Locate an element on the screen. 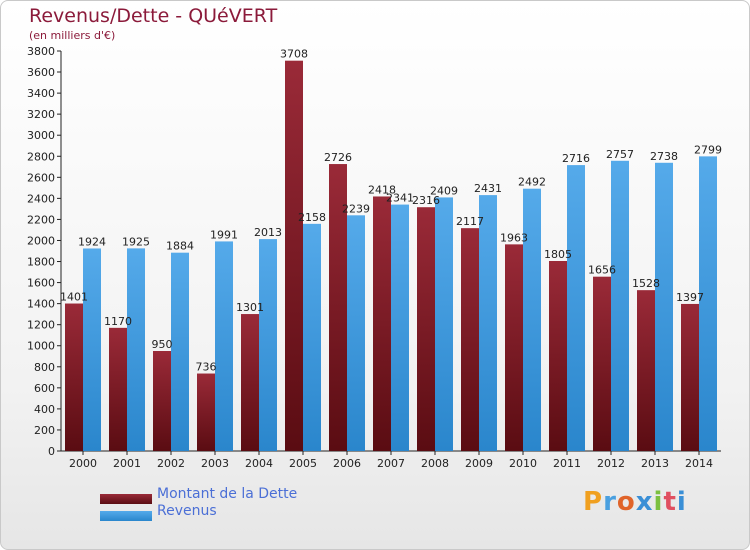 Image resolution: width=750 pixels, height=550 pixels. chart-subtitle: (en milliers d'€) is located at coordinates (72, 35).